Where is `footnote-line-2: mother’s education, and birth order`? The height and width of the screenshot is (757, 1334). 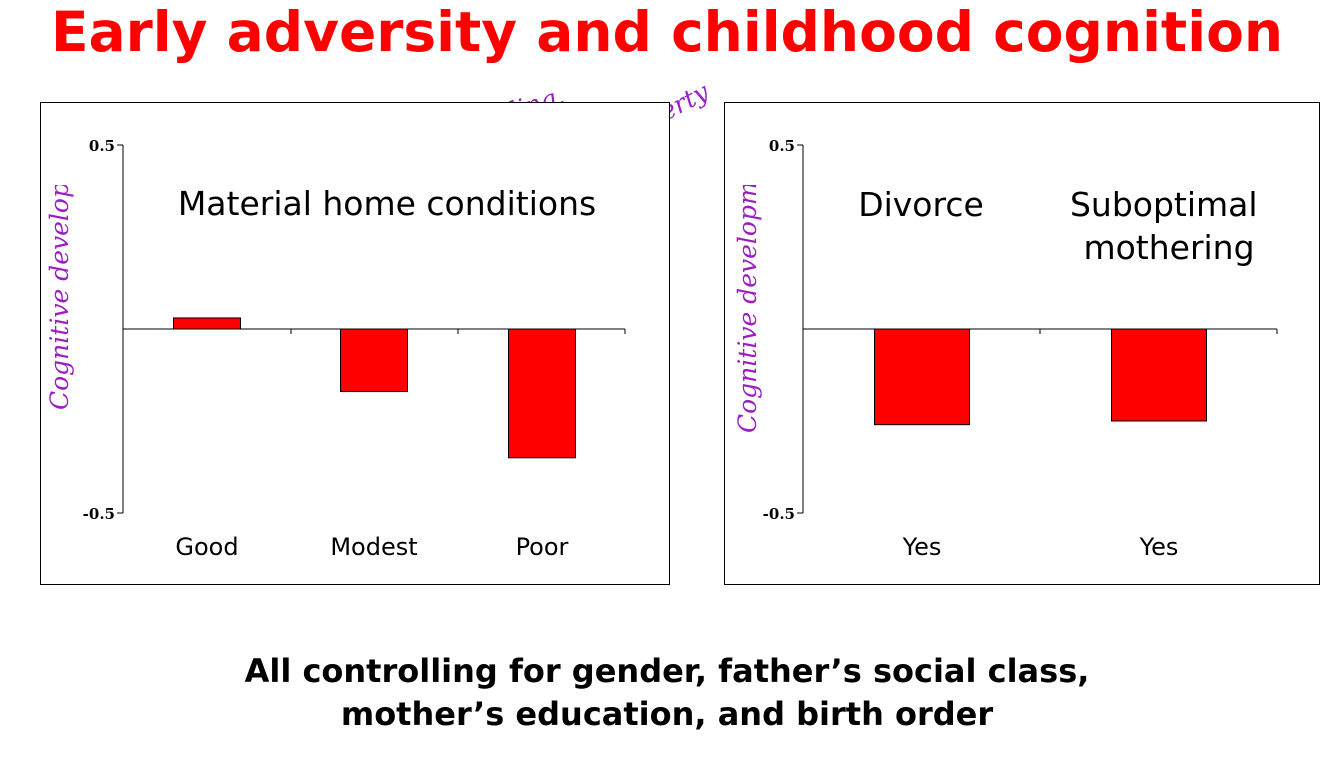 footnote-line-2: mother’s education, and birth order is located at coordinates (667, 714).